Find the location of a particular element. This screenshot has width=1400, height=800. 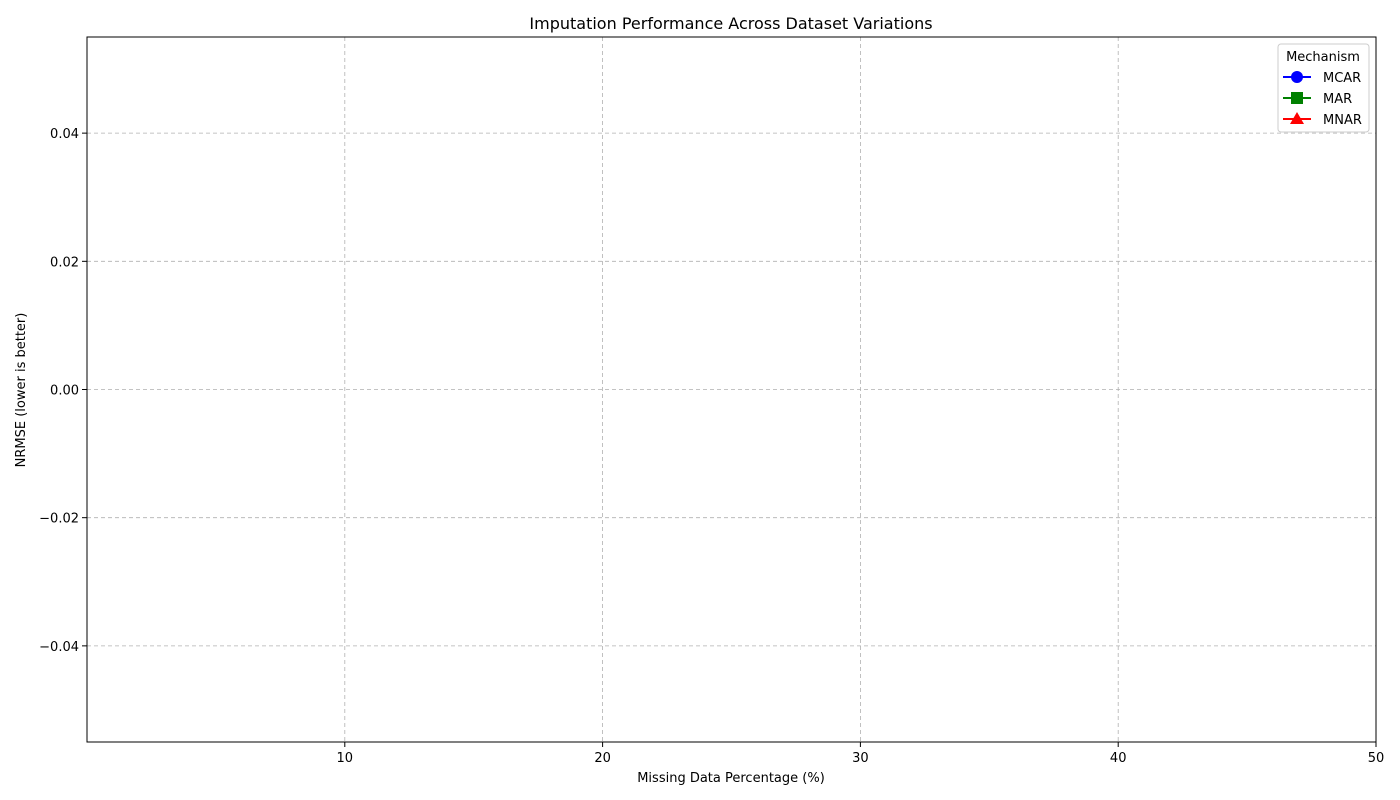

legend: Mechanism MCAR MAR MNAR is located at coordinates (1323, 88).